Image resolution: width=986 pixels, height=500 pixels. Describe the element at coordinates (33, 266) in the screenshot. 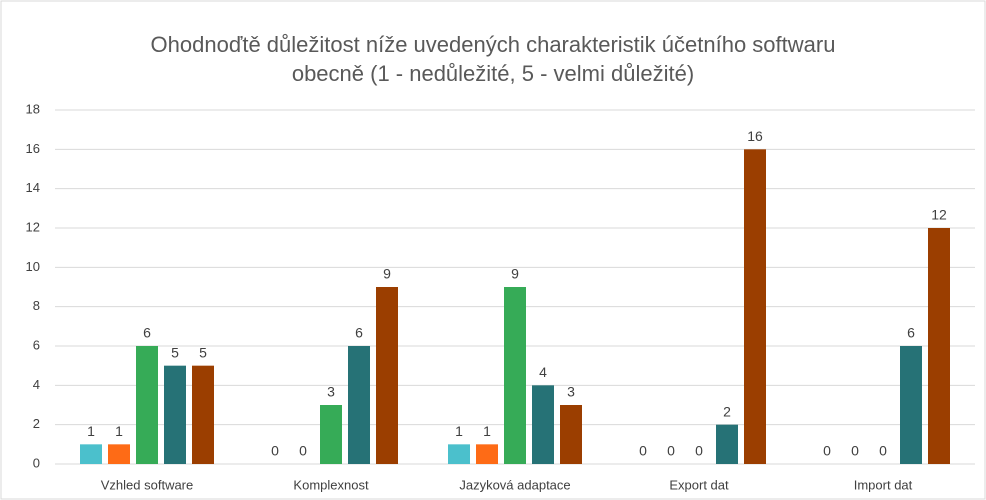

I see `y-tick-label: 10` at that location.